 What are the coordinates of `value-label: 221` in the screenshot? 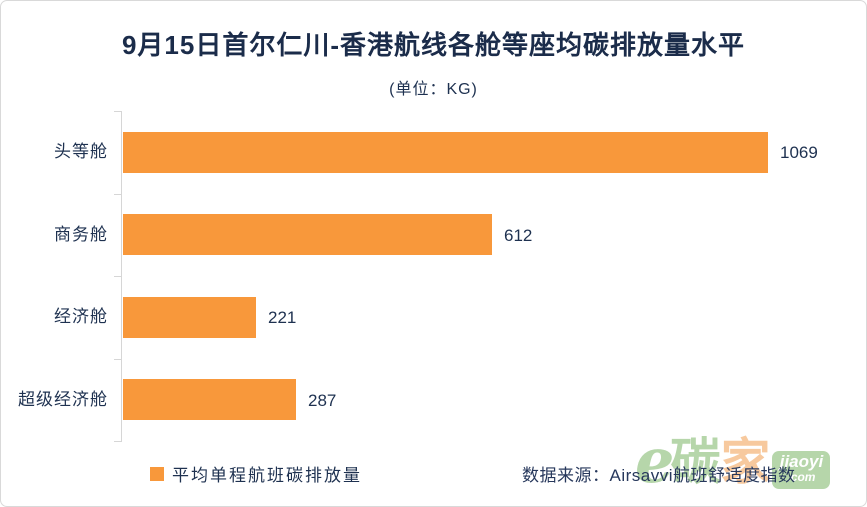 It's located at (282, 317).